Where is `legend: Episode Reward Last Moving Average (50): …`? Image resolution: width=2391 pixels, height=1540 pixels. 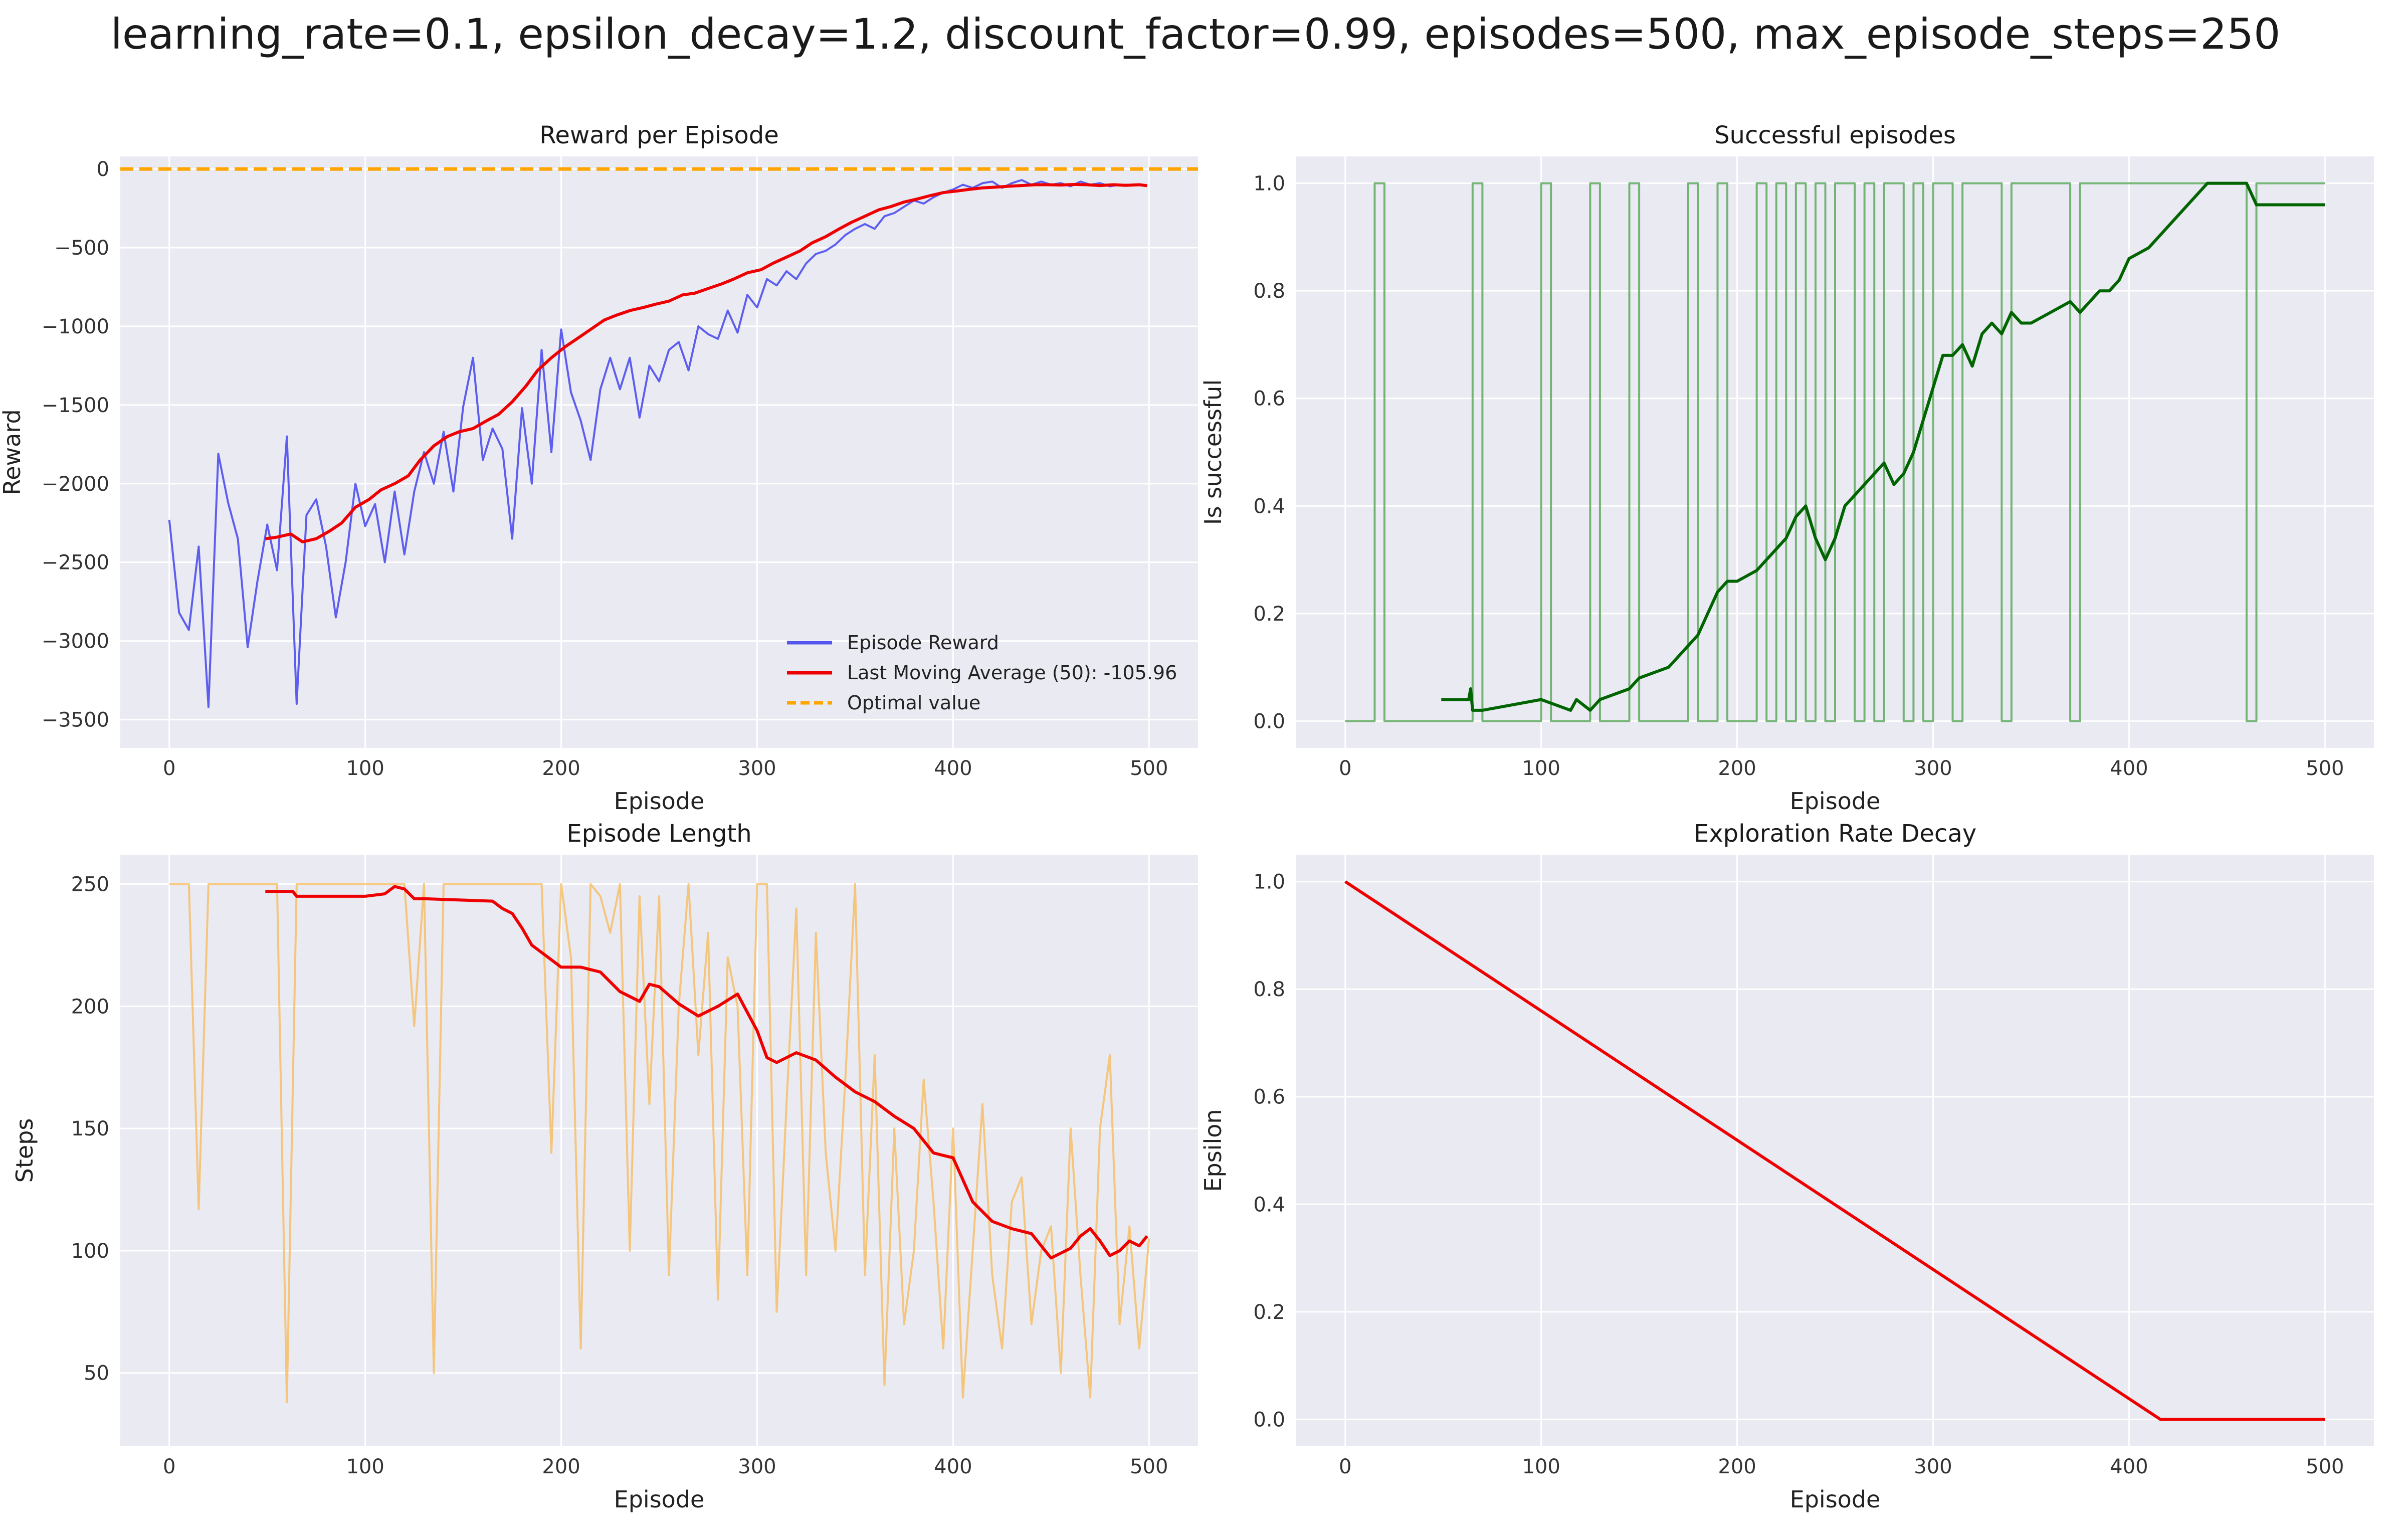
legend: Episode Reward Last Moving Average (50): … is located at coordinates (982, 673).